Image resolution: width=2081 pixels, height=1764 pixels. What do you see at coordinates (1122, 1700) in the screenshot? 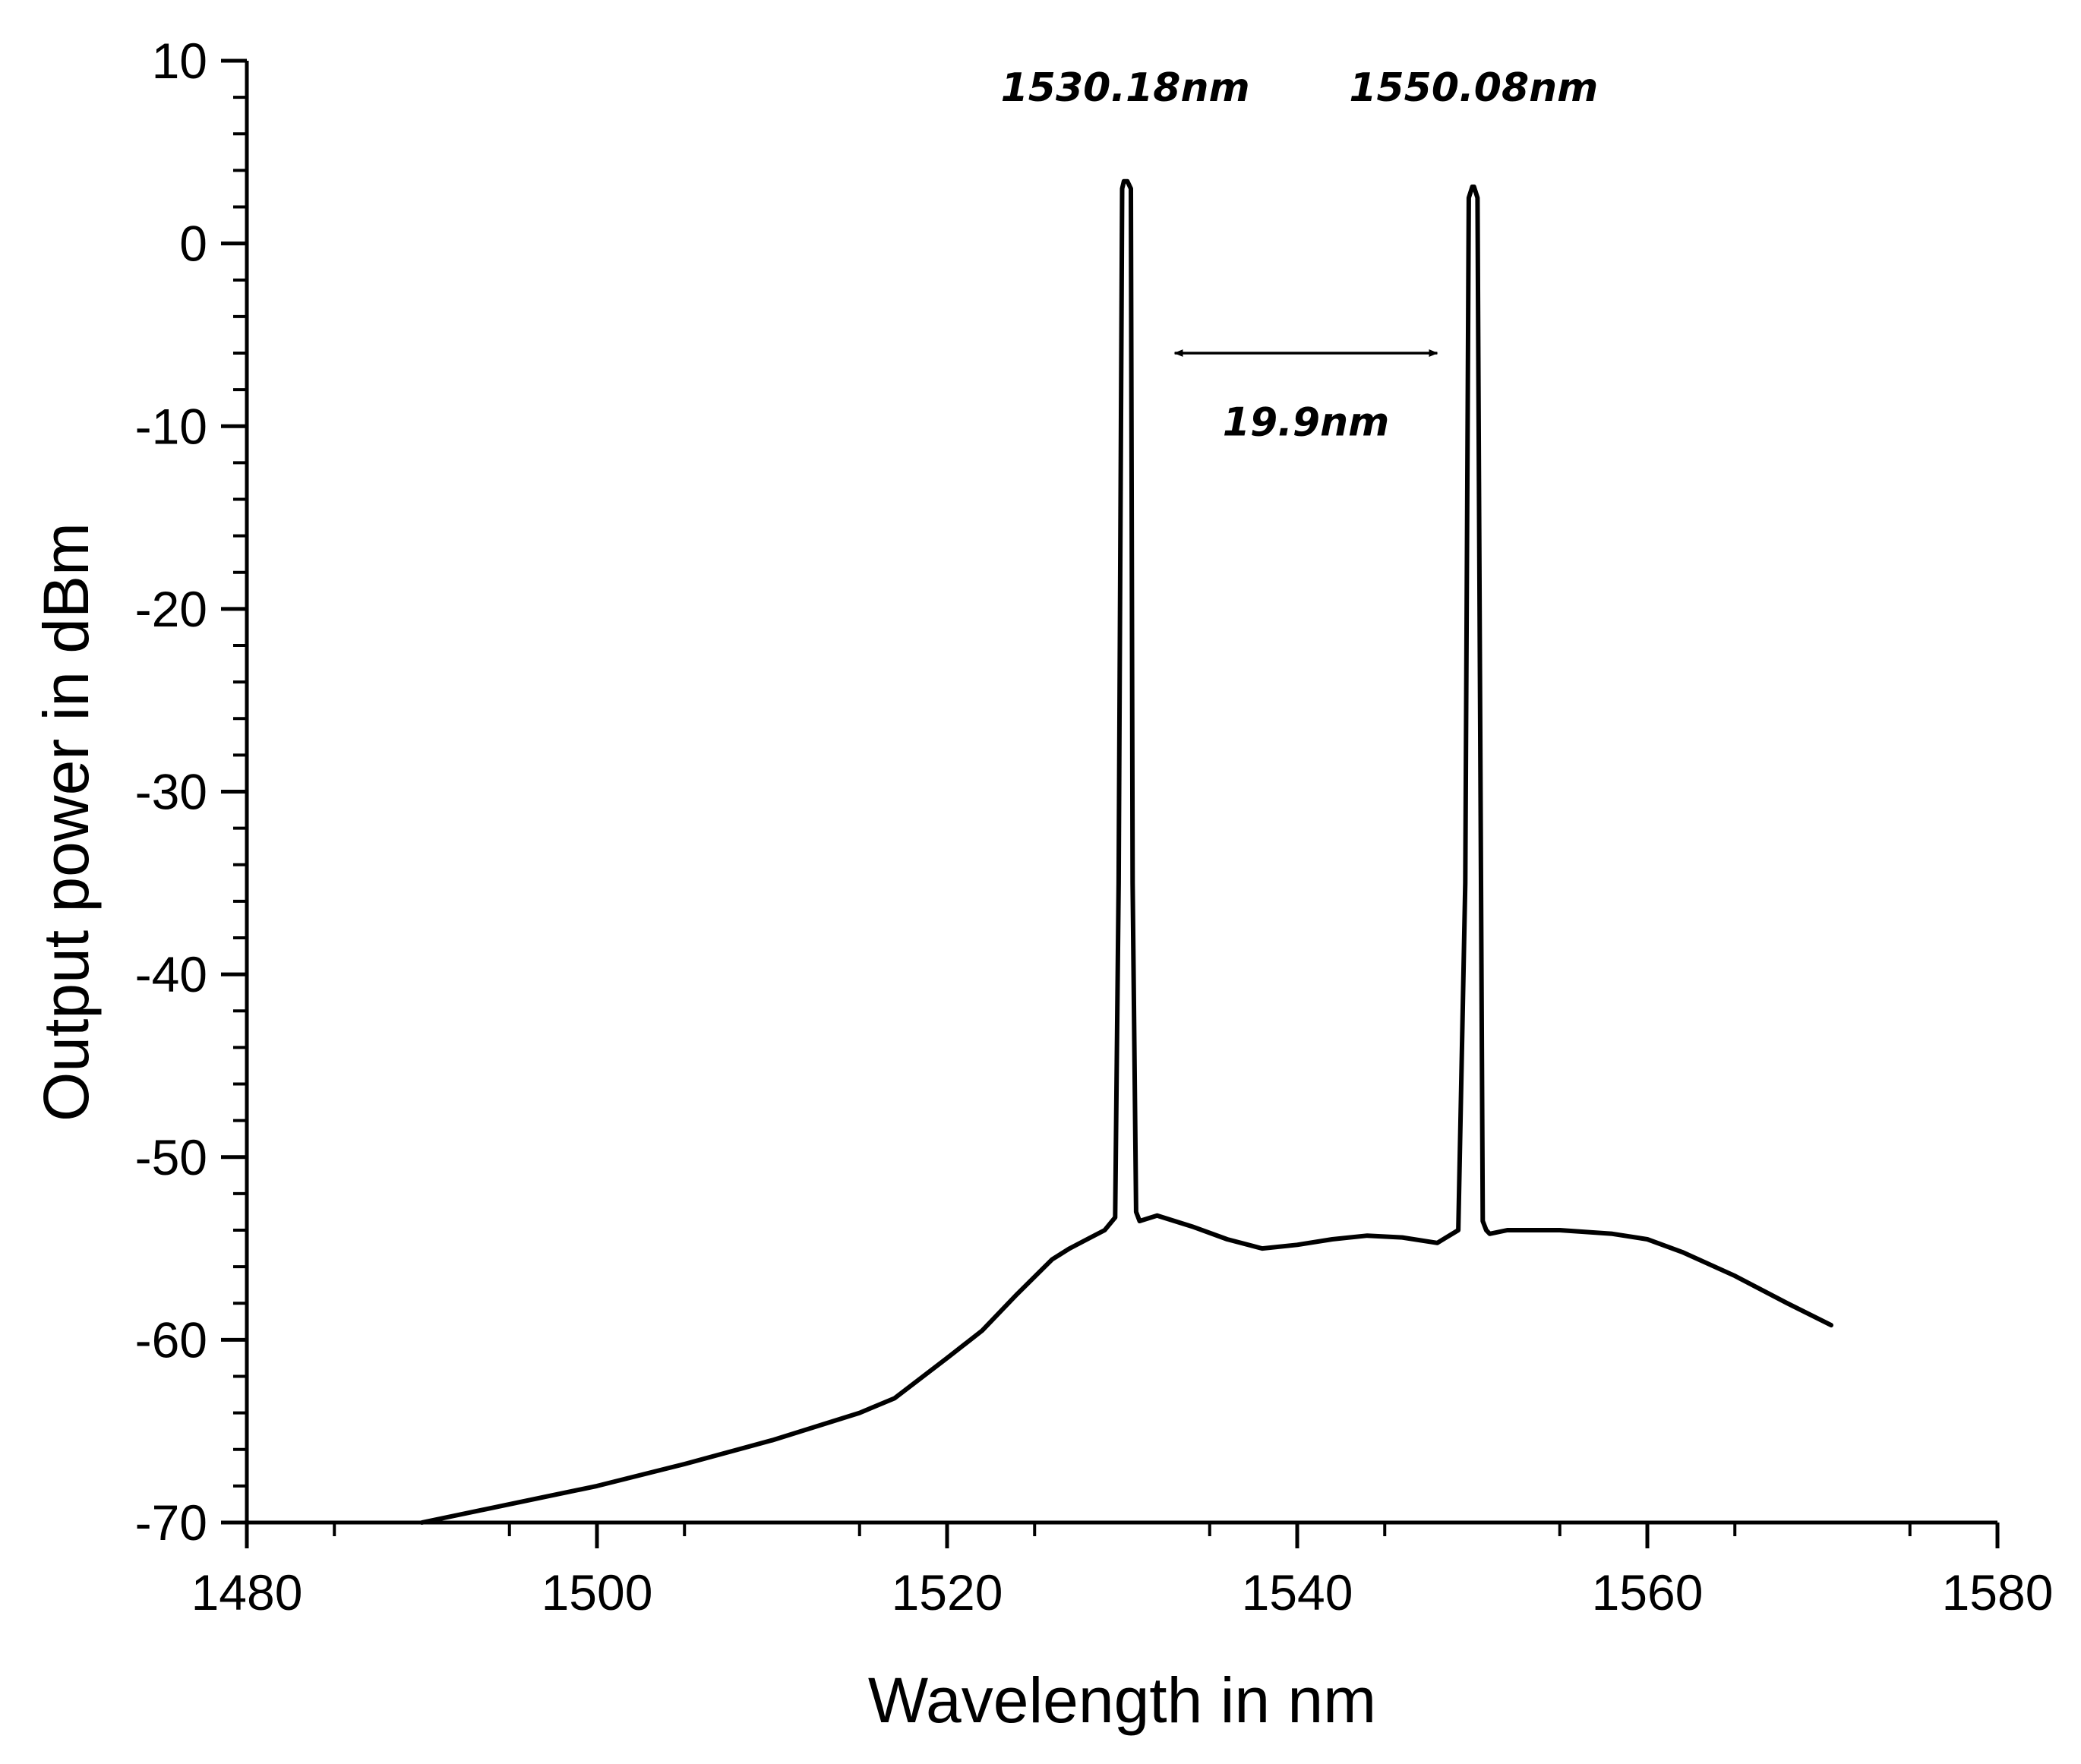
I see `x-axis-title: Wavelength in nm` at bounding box center [1122, 1700].